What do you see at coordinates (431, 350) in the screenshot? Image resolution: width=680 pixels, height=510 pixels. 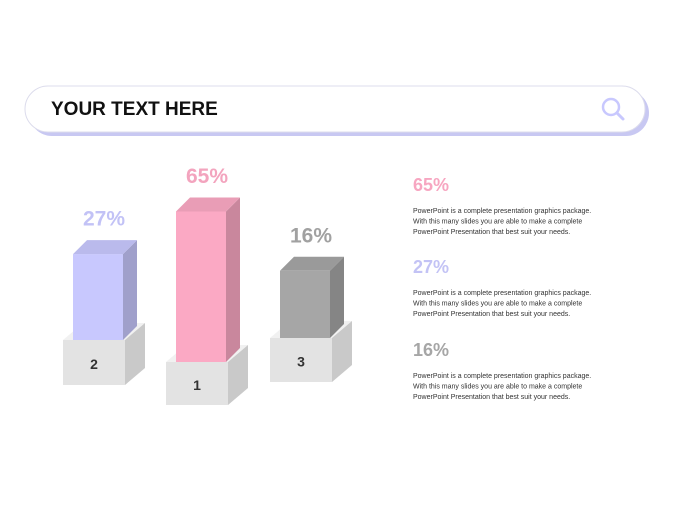 I see `annotation-heading: 16%` at bounding box center [431, 350].